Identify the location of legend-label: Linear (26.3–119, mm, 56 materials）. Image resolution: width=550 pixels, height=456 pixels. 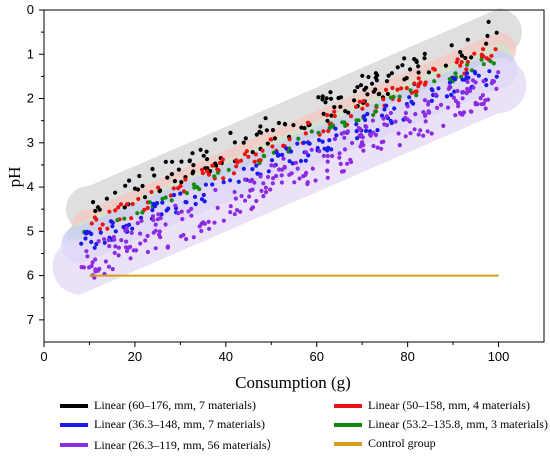
(186, 445).